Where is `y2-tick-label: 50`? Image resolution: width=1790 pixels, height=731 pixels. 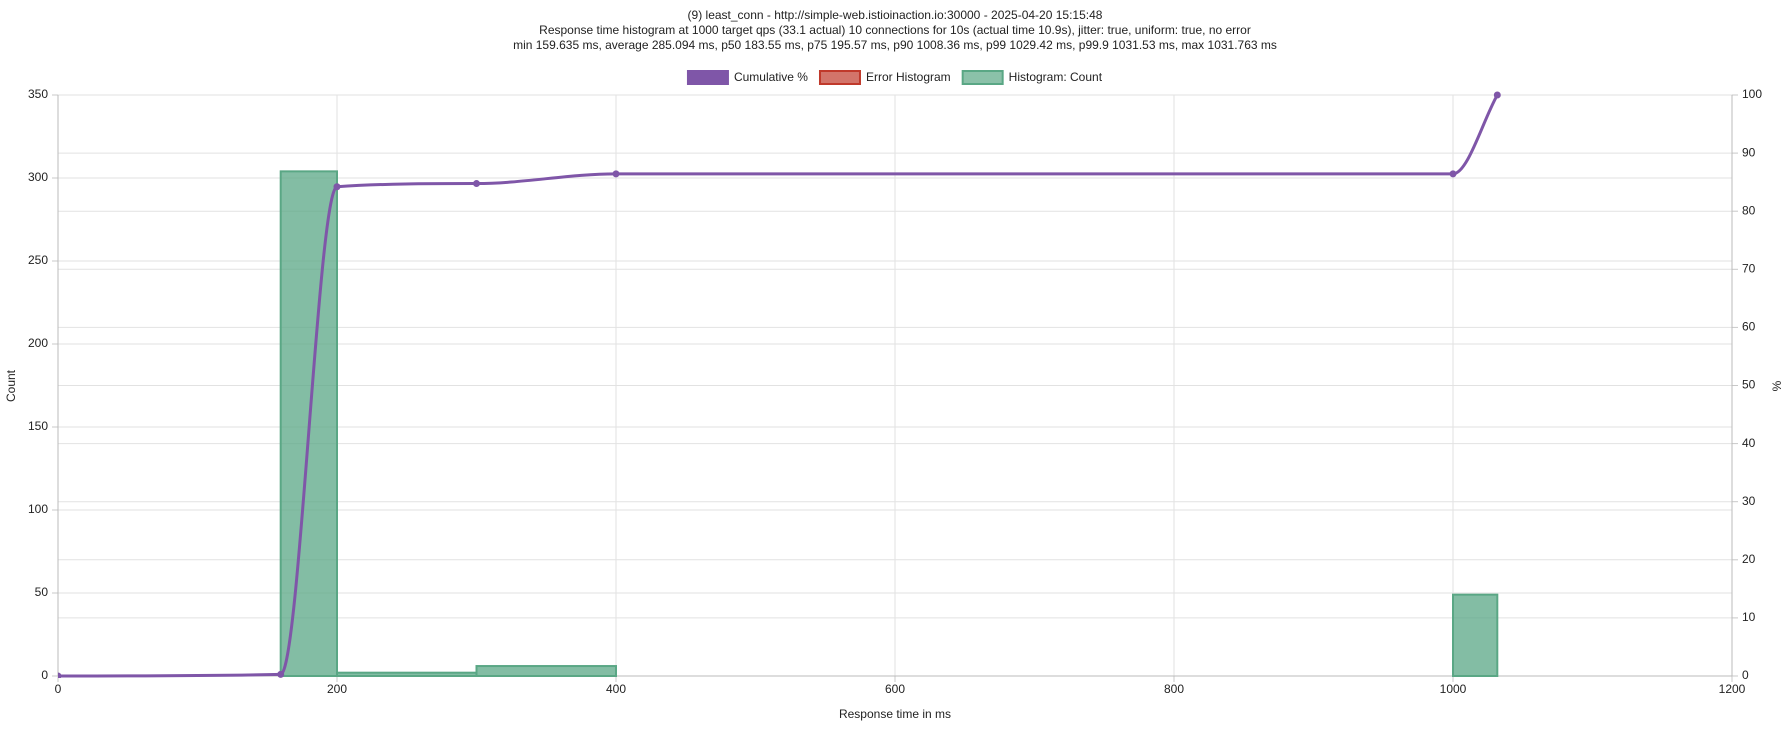 y2-tick-label: 50 is located at coordinates (1749, 385).